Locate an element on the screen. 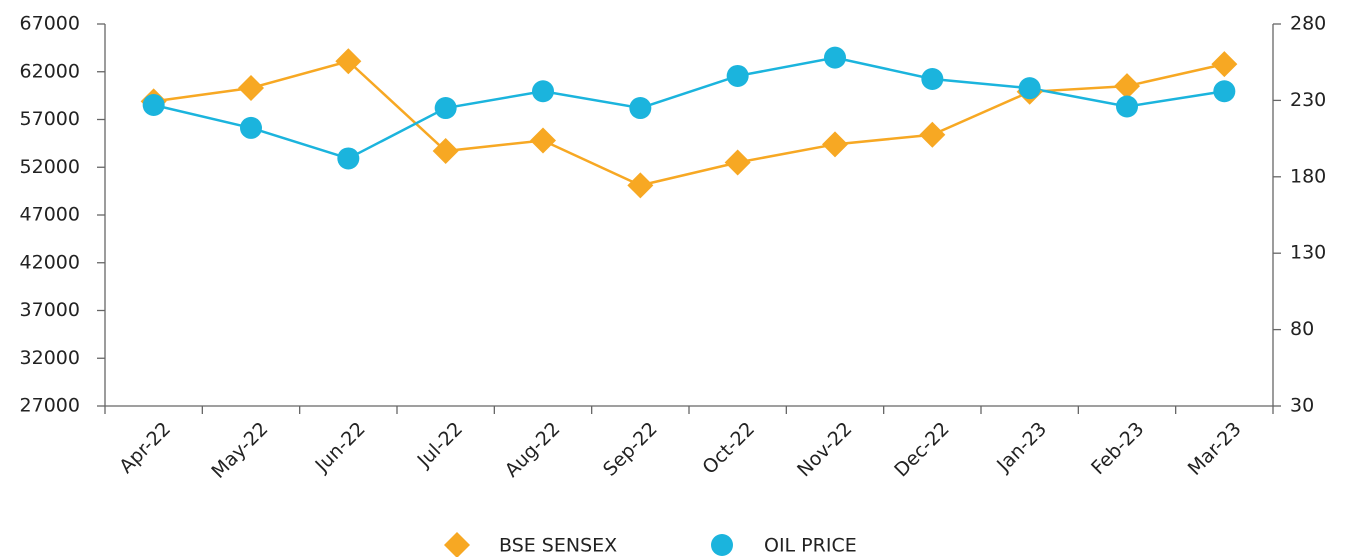 The width and height of the screenshot is (1361, 557). x-tick-label: Jul-22 is located at coordinates (440, 445).